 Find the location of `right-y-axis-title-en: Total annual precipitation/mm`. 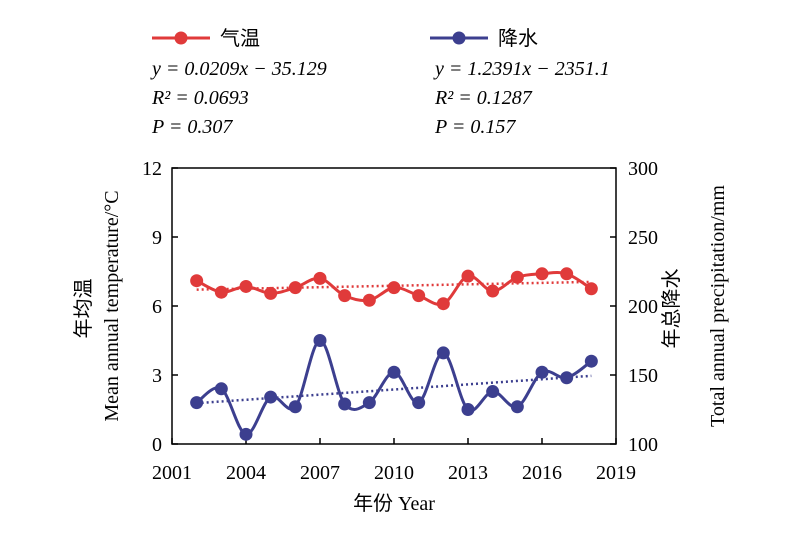

right-y-axis-title-en: Total annual precipitation/mm is located at coordinates (718, 306).